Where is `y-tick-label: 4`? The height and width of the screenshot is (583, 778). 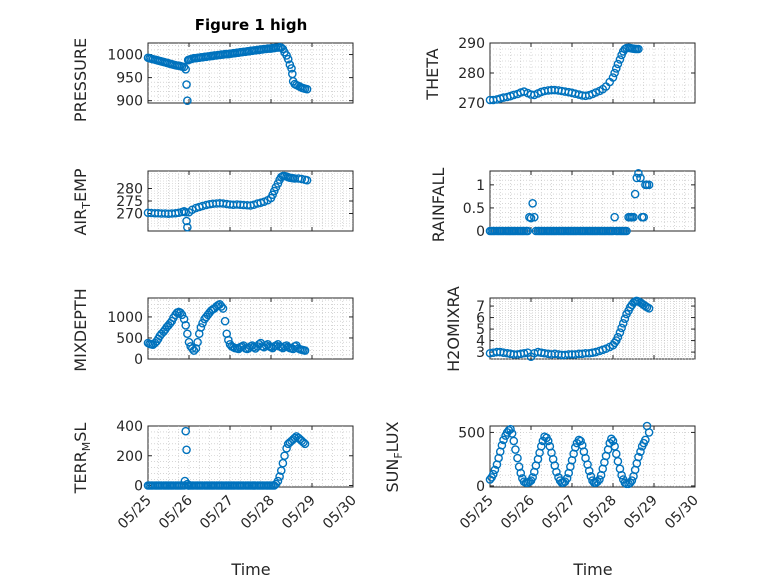
y-tick-label: 4 is located at coordinates (480, 342).